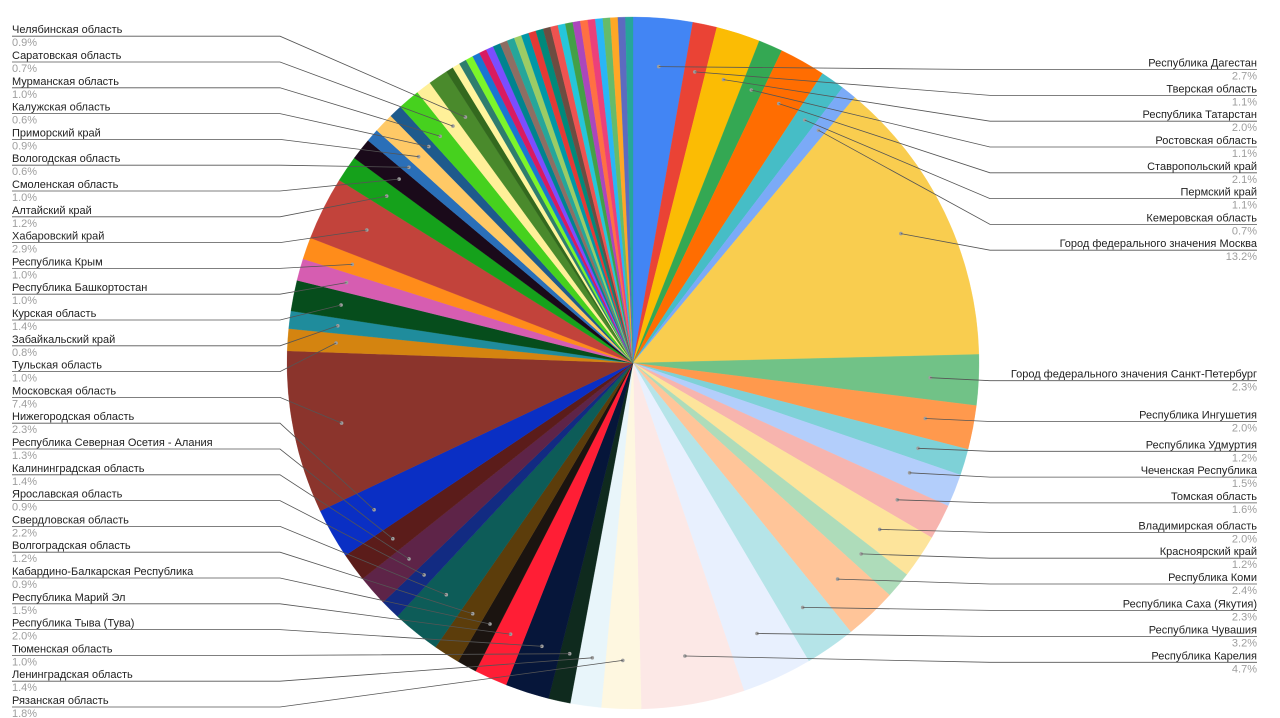 The width and height of the screenshot is (1280, 718). Describe the element at coordinates (73, 417) in the screenshot. I see `slice-label-name: Нижегородская область` at that location.